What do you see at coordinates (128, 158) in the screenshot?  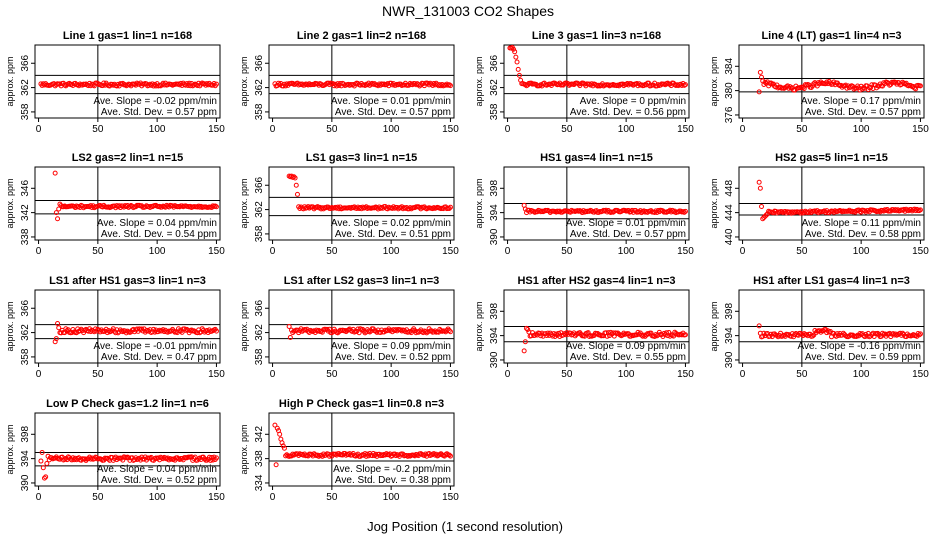 I see `panel-title: LS2 gas=2 lin=1 n=15` at bounding box center [128, 158].